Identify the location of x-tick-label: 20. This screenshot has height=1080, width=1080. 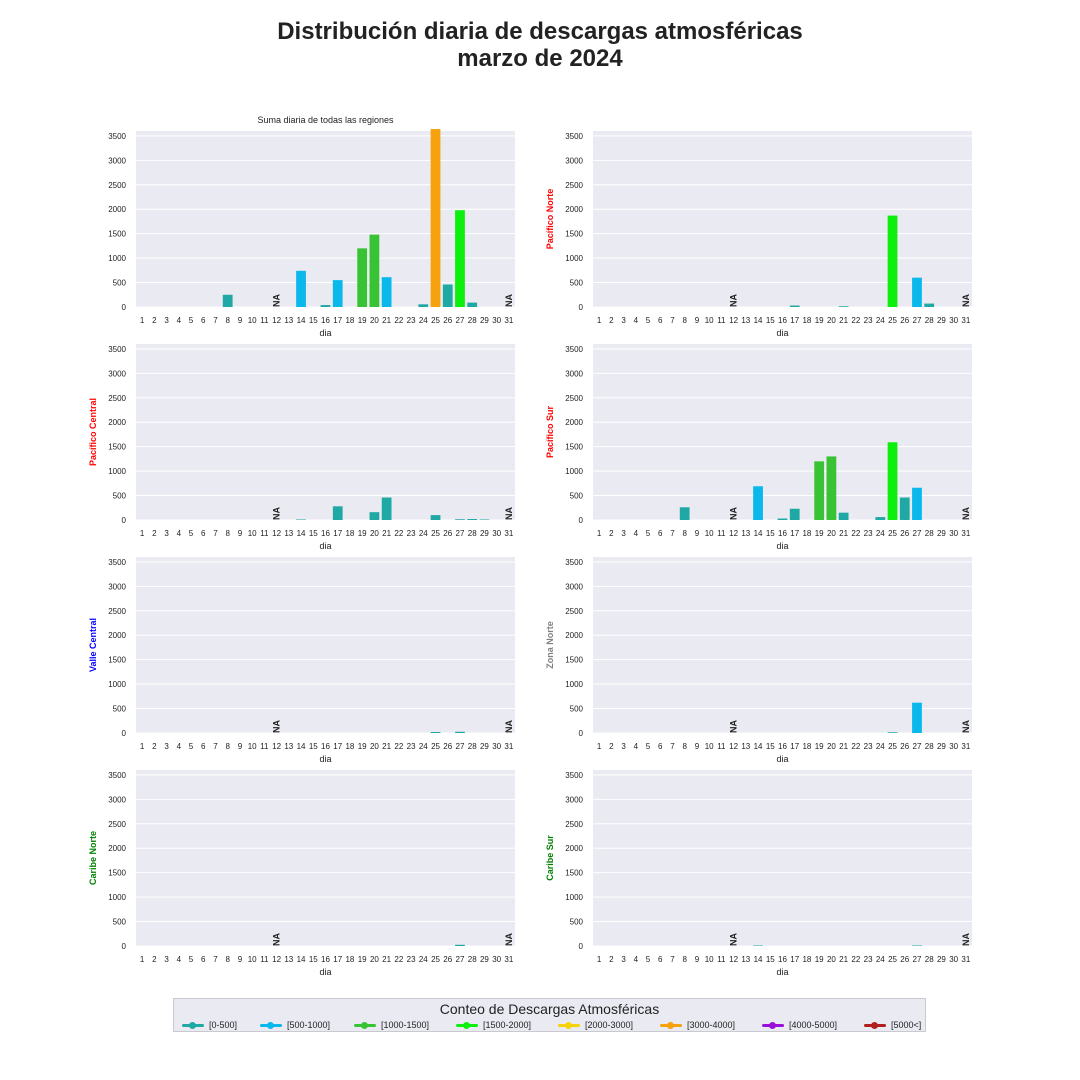
(374, 320).